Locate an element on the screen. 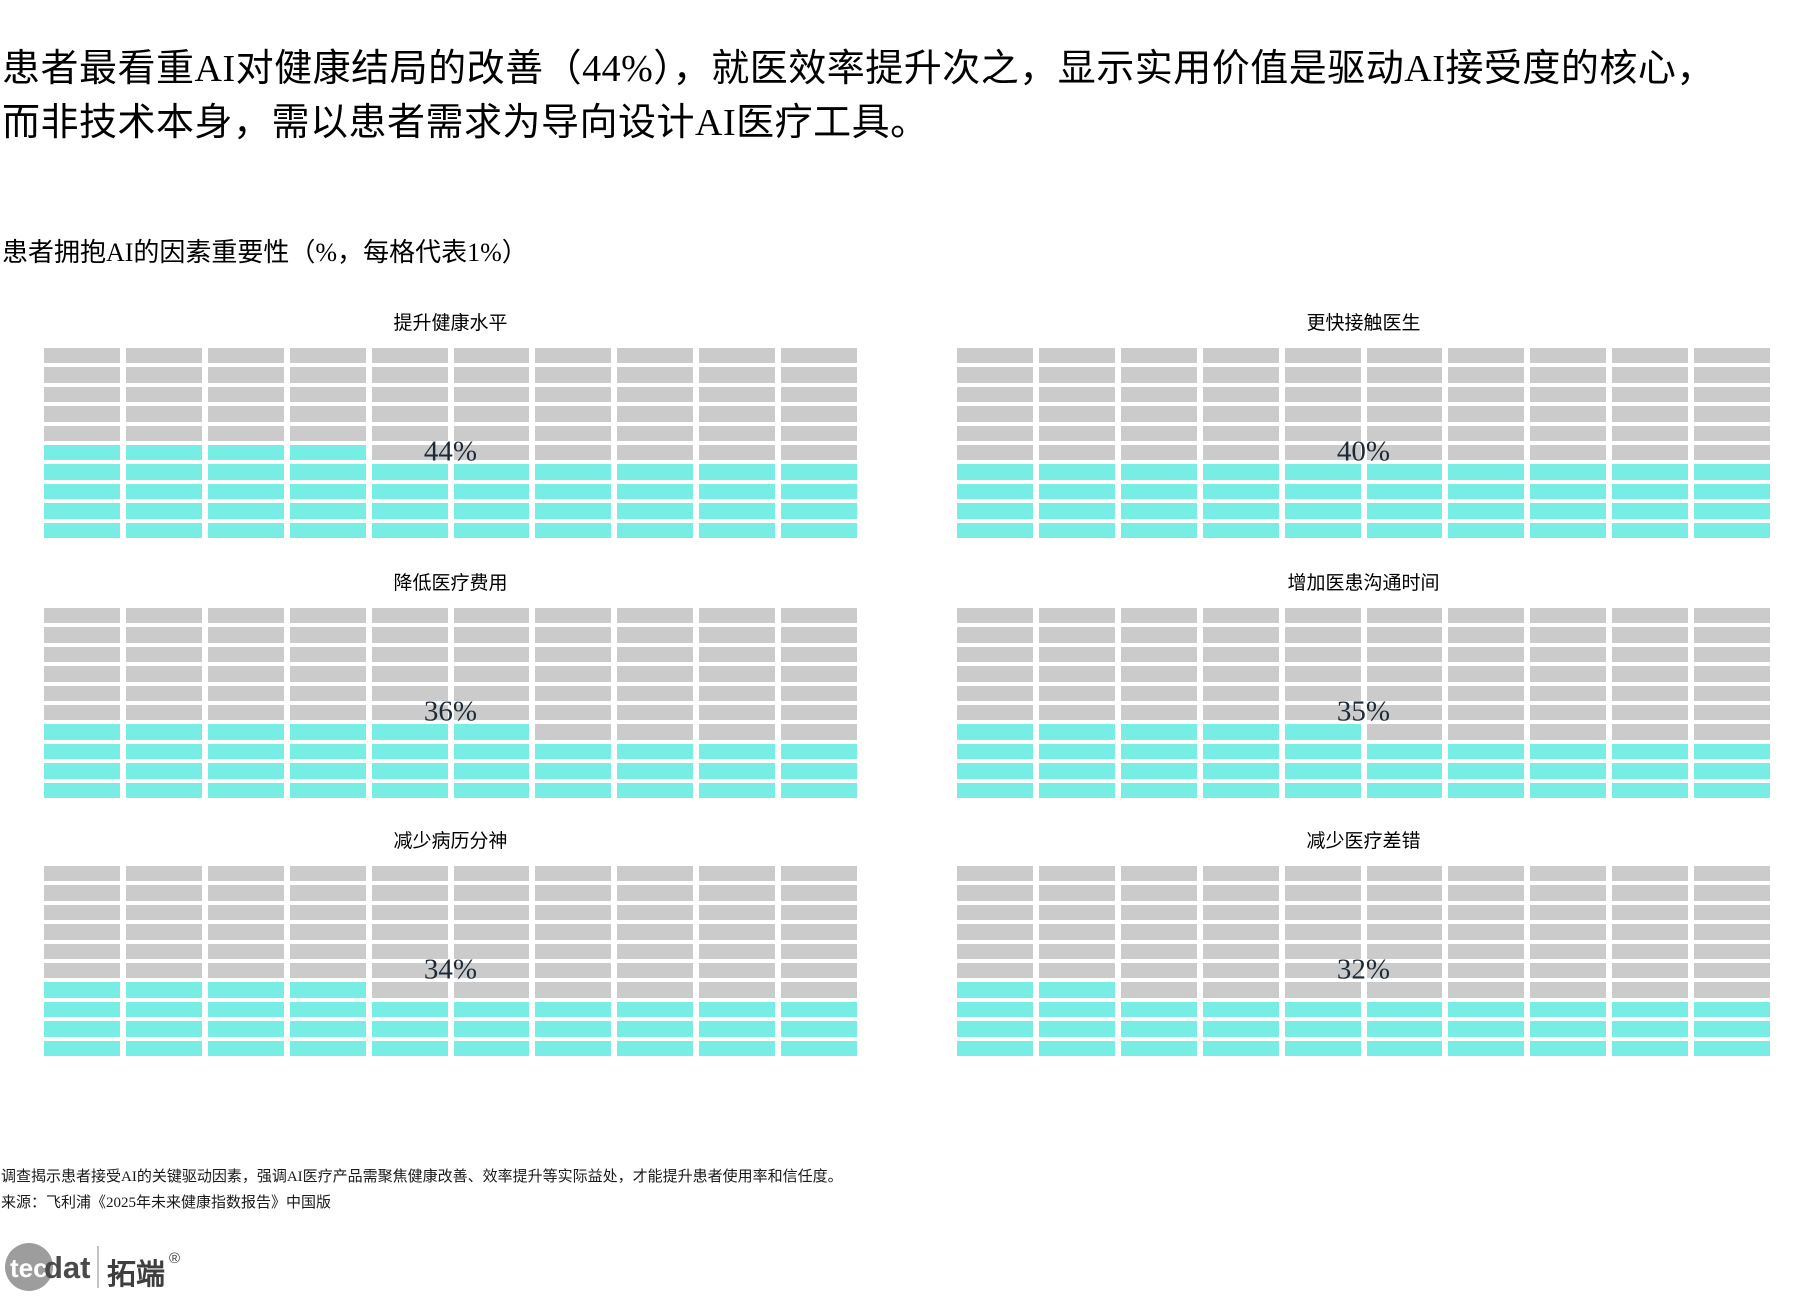 This screenshot has height=1296, width=1814. waffle-panel: 减少病历分神 34% is located at coordinates (450, 943).